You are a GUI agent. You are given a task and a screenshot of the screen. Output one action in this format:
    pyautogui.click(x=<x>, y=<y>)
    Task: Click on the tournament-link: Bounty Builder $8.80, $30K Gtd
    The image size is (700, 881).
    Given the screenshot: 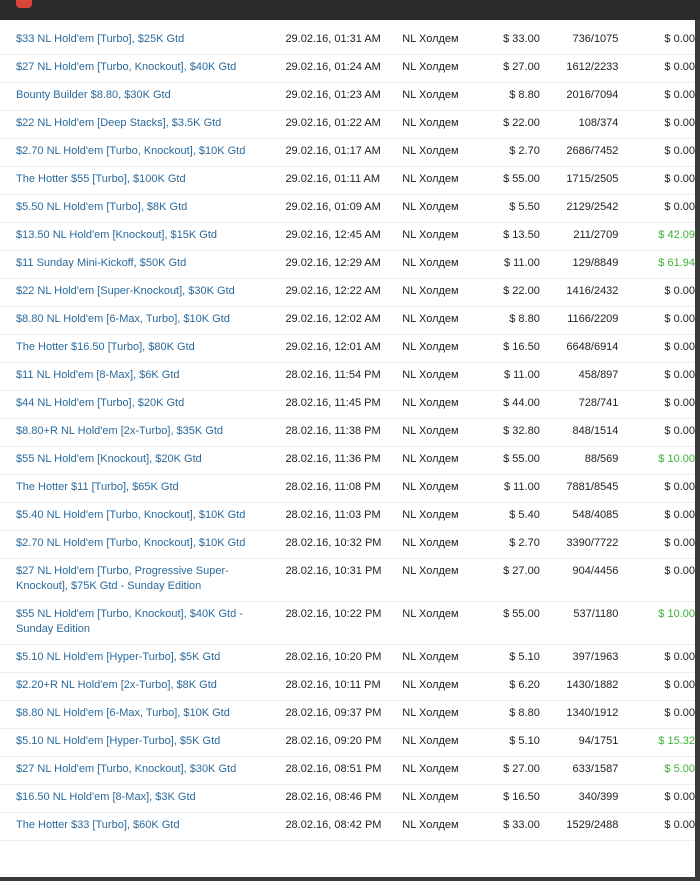 What is the action you would take?
    pyautogui.click(x=143, y=96)
    